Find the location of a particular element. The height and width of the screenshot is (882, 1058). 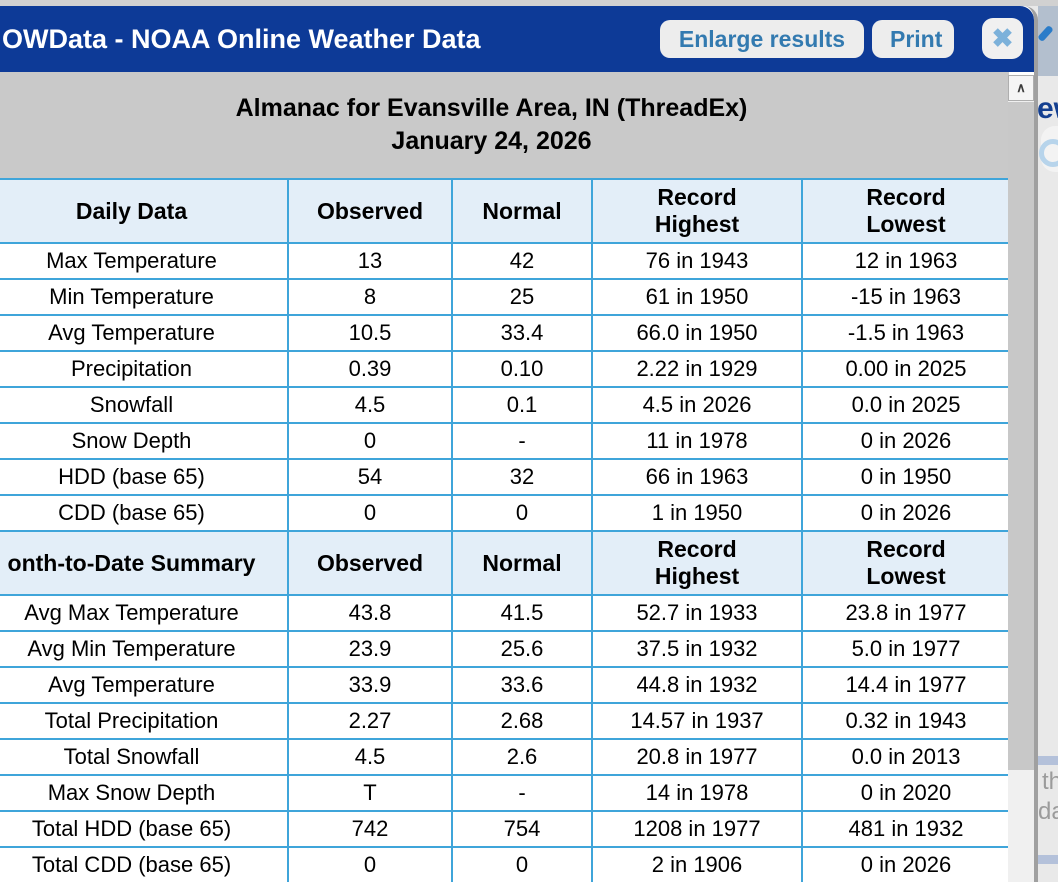

page-background-right is located at coordinates (1048, 41).